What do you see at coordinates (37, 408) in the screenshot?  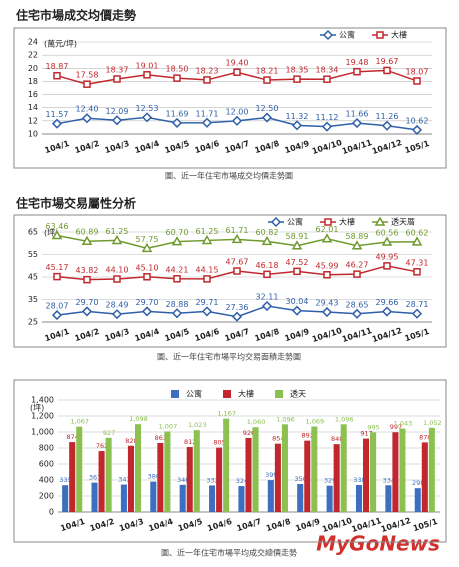 I see `y-unit: (坪)` at bounding box center [37, 408].